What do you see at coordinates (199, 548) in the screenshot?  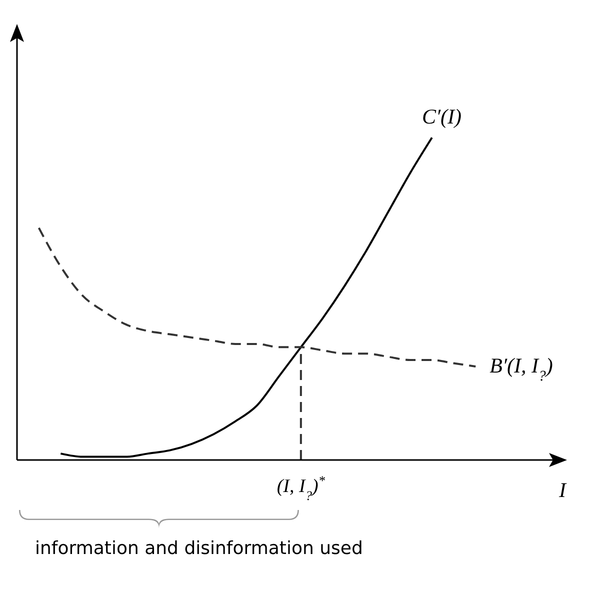 I see `text: information and disinformation used` at bounding box center [199, 548].